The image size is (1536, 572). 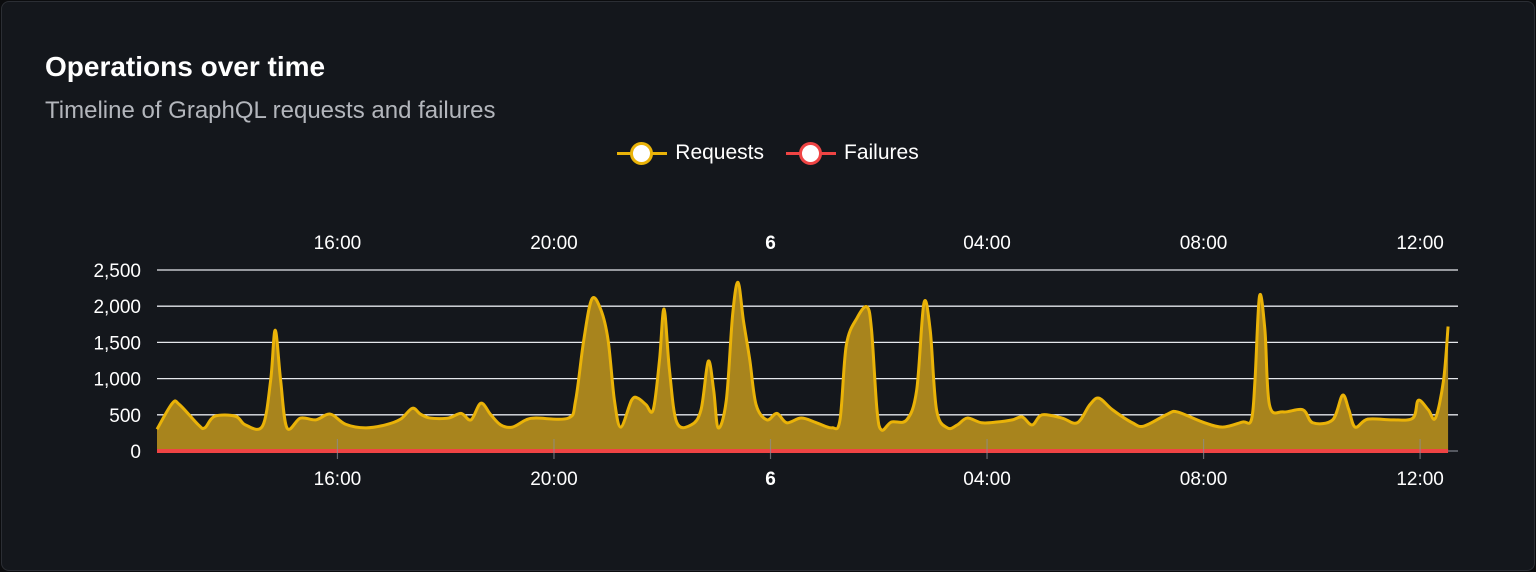 I want to click on legend-item-failures: Failures, so click(x=852, y=153).